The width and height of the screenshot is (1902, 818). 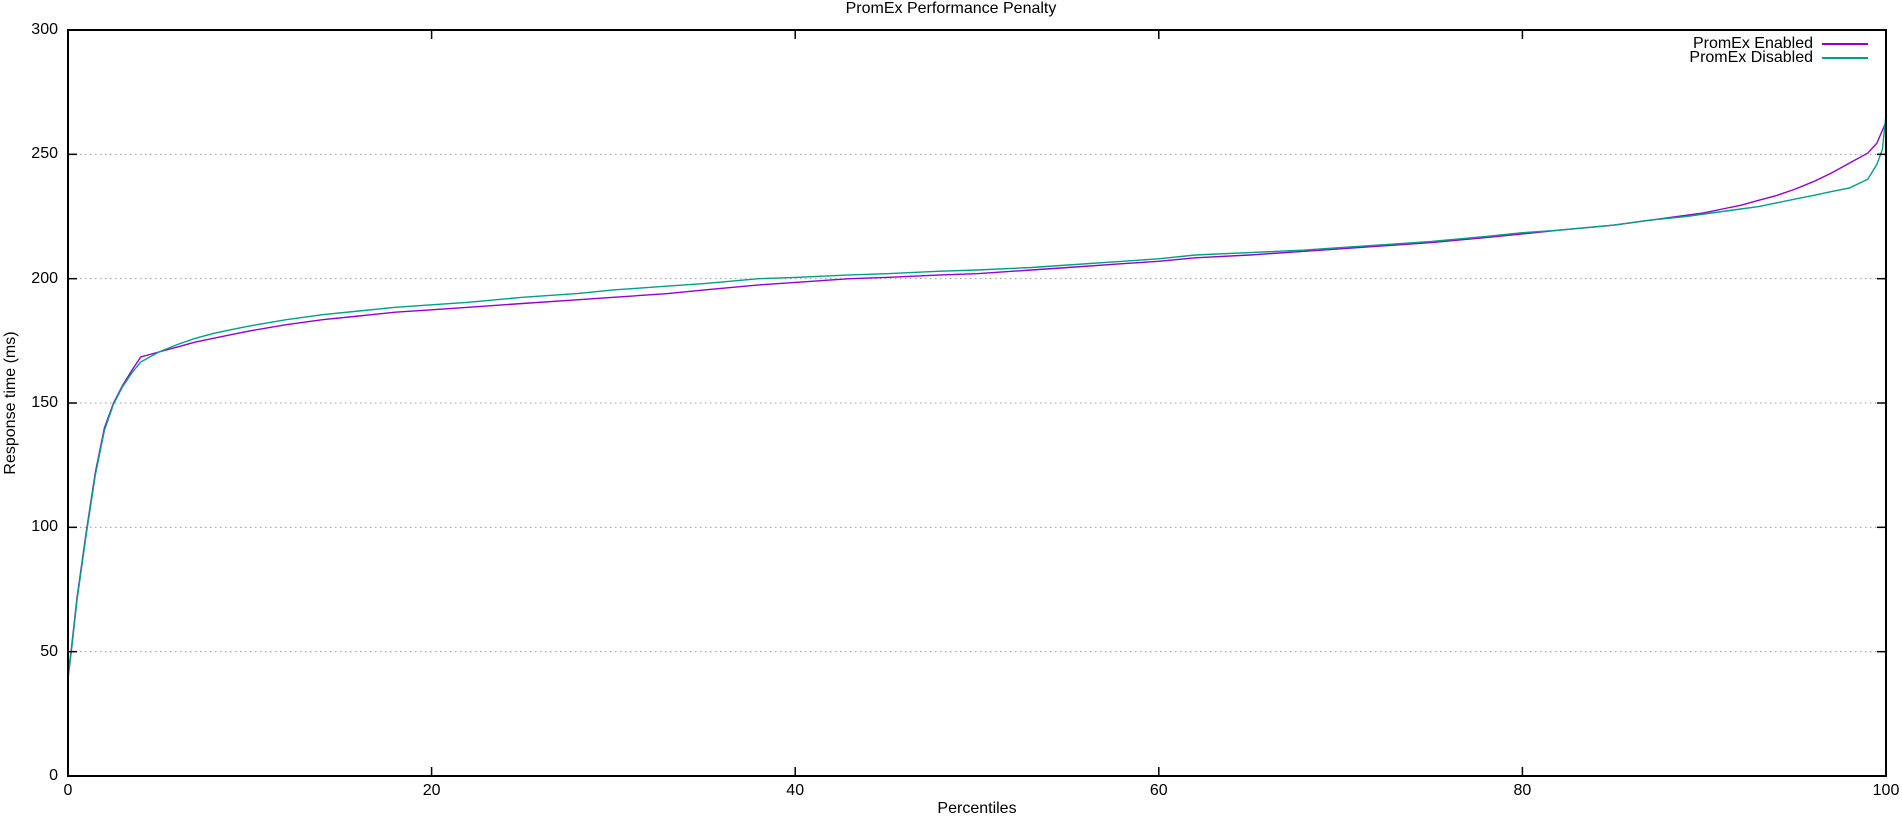 What do you see at coordinates (44, 29) in the screenshot?
I see `y-tick-label-300: 300` at bounding box center [44, 29].